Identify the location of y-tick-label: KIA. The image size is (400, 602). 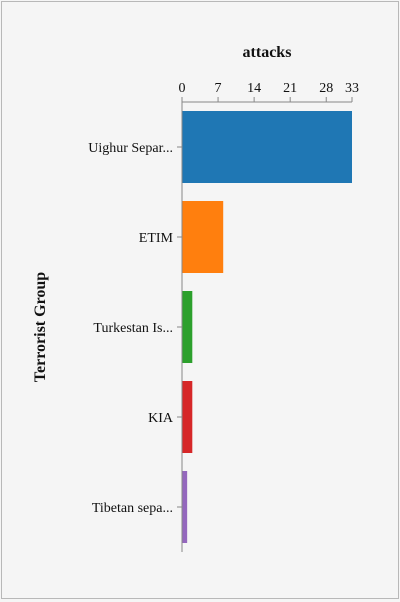
(161, 418).